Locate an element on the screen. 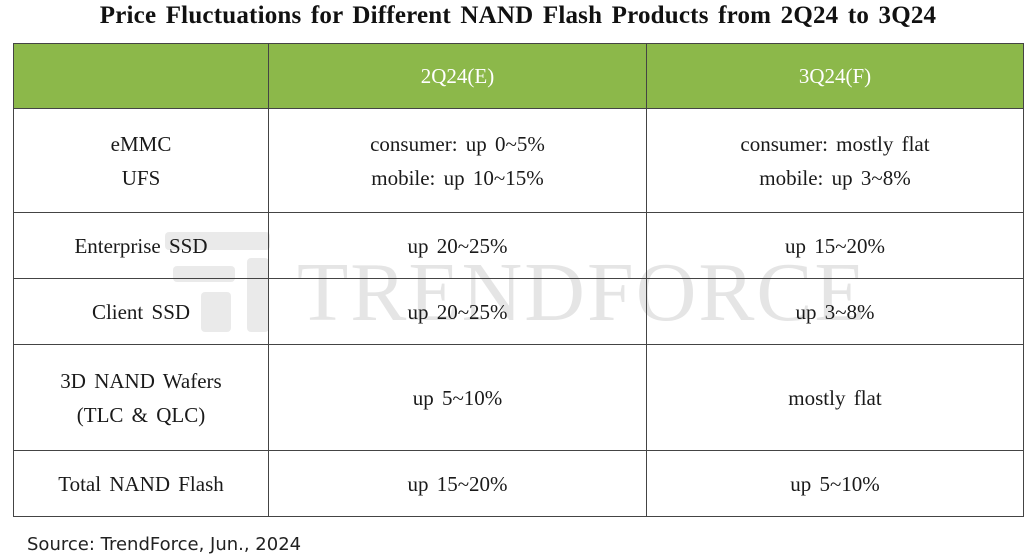 This screenshot has width=1036, height=558. q3-value: up 15~20% is located at coordinates (835, 245).